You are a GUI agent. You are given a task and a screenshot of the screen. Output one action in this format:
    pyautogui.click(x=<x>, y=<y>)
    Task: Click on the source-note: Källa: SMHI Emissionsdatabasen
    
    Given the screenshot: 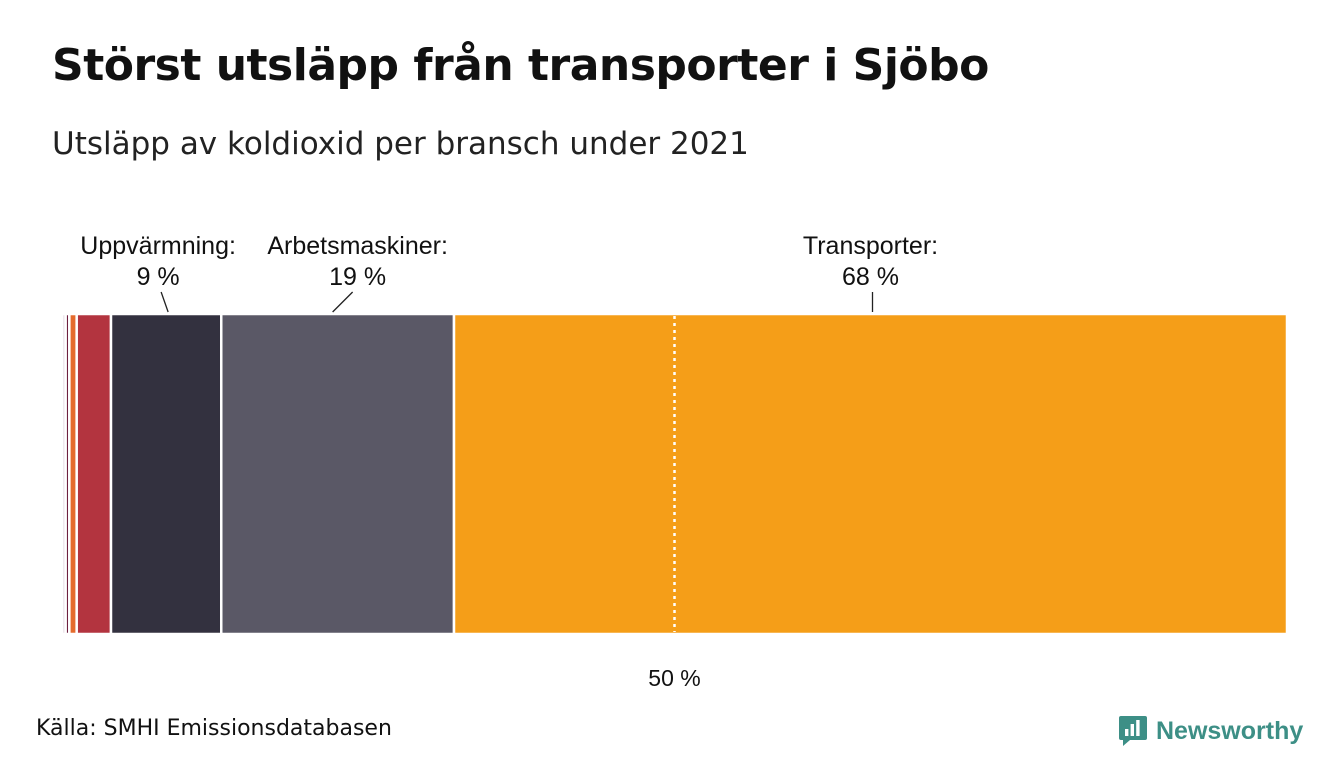 What is the action you would take?
    pyautogui.click(x=214, y=728)
    